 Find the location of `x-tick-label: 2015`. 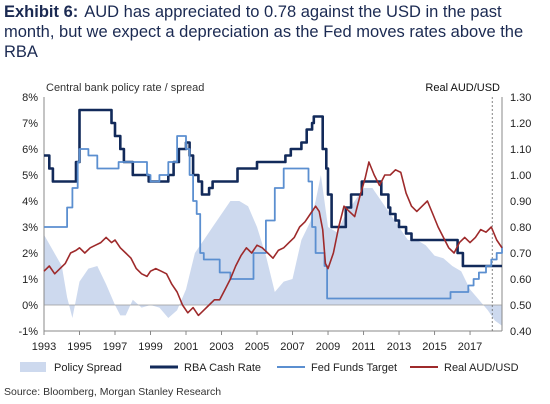

x-tick-label: 2015 is located at coordinates (434, 347).